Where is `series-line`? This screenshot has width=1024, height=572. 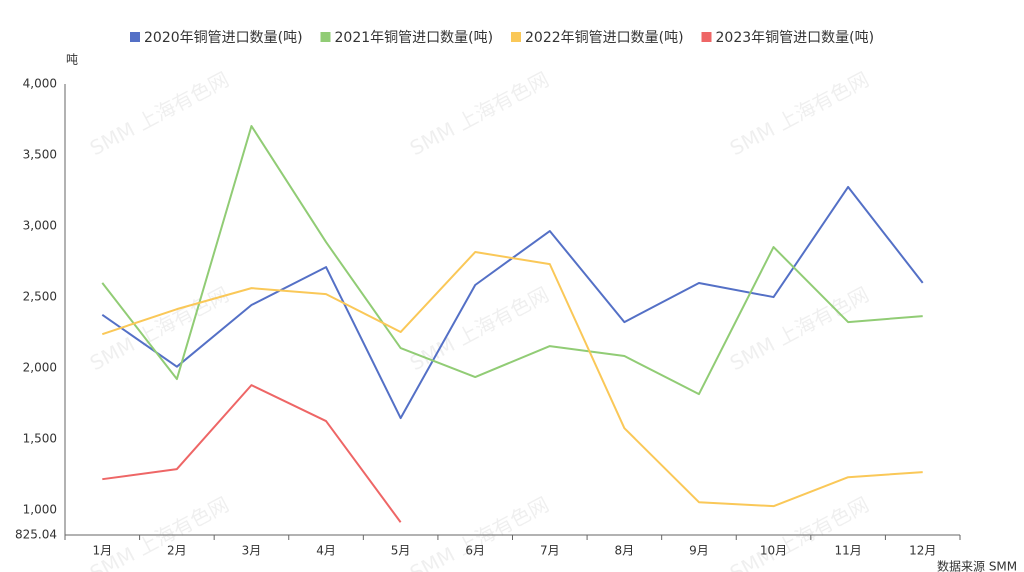
series-line is located at coordinates (252, 453).